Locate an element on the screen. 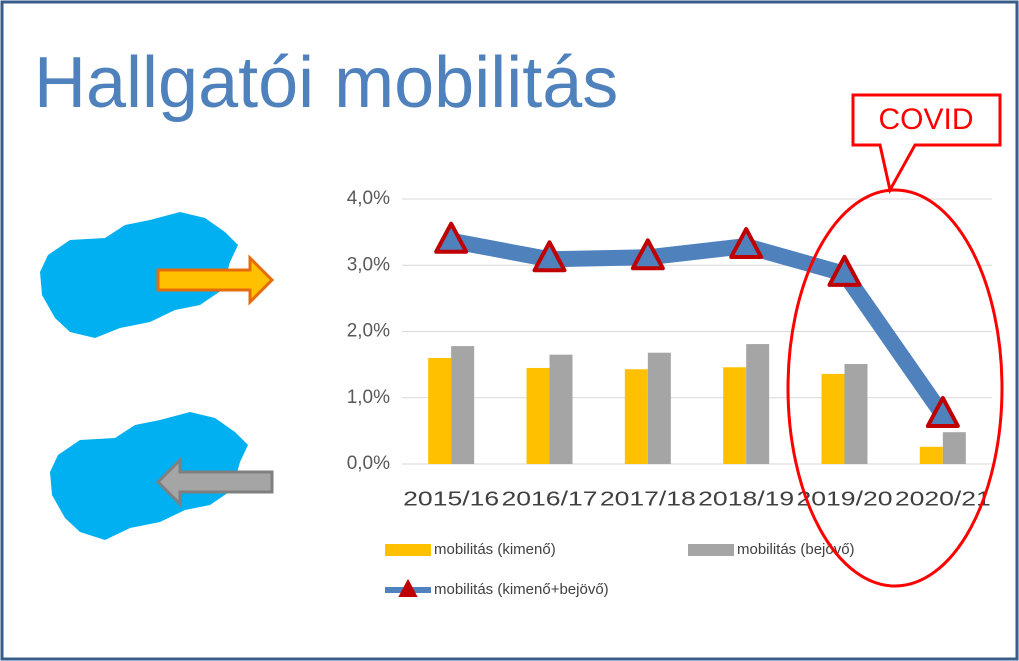  x-tick-label: 2018/19 is located at coordinates (746, 499).